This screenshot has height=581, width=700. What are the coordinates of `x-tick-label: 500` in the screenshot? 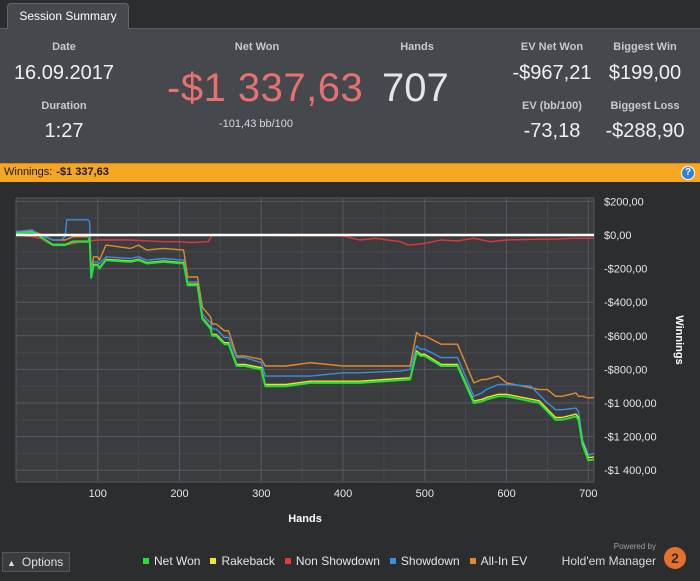 It's located at (425, 494).